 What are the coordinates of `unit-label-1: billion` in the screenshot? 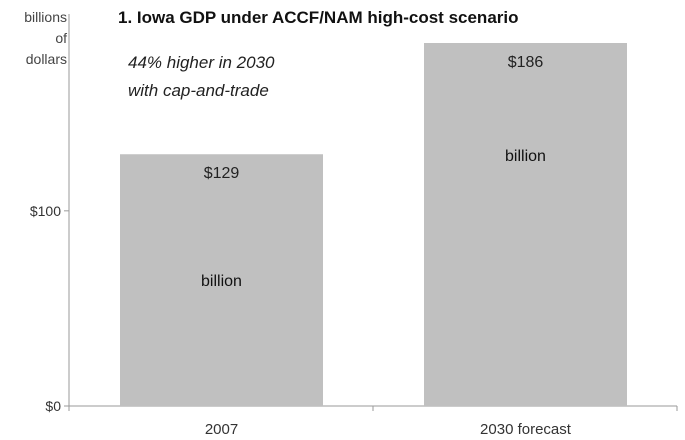 It's located at (525, 156).